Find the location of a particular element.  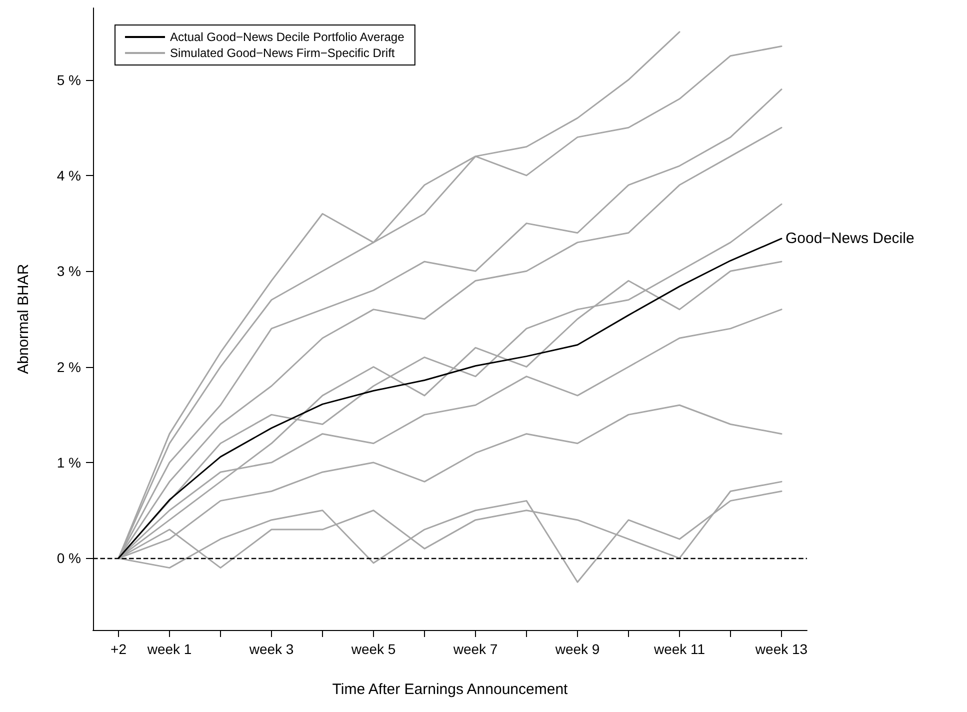

x-tick-label: week 7 is located at coordinates (475, 649).